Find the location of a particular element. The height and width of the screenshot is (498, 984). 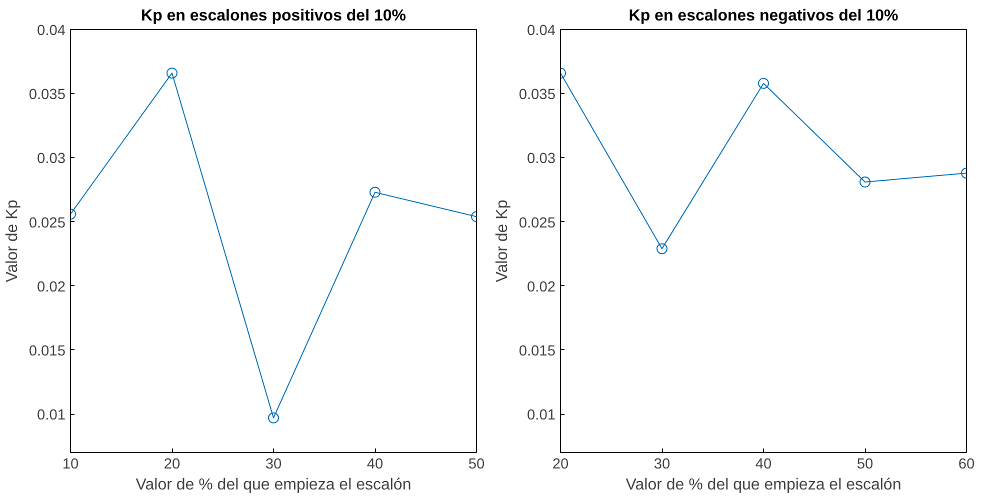

chart-title: Kp en escalones negativos del 10% is located at coordinates (763, 16).